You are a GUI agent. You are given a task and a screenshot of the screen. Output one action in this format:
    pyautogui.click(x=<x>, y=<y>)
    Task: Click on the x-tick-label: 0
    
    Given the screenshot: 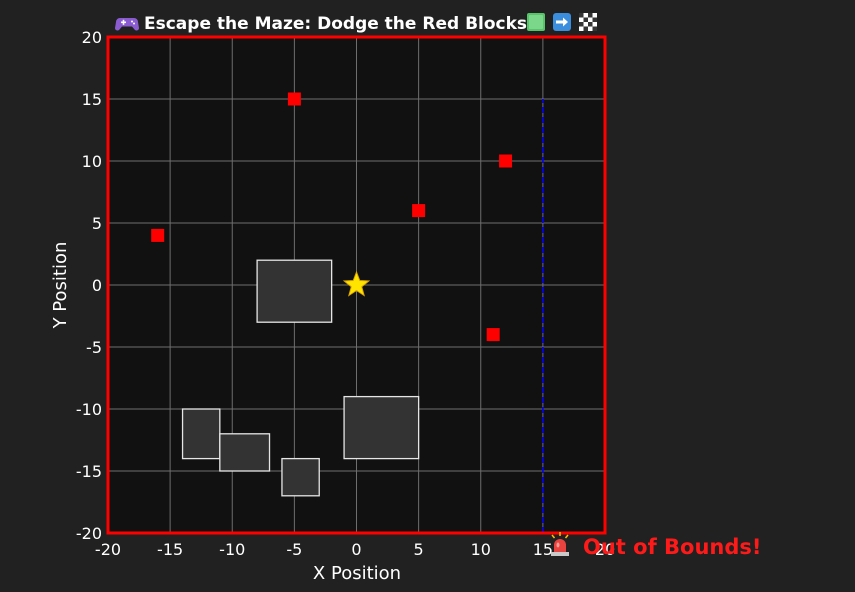 What is the action you would take?
    pyautogui.click(x=356, y=549)
    